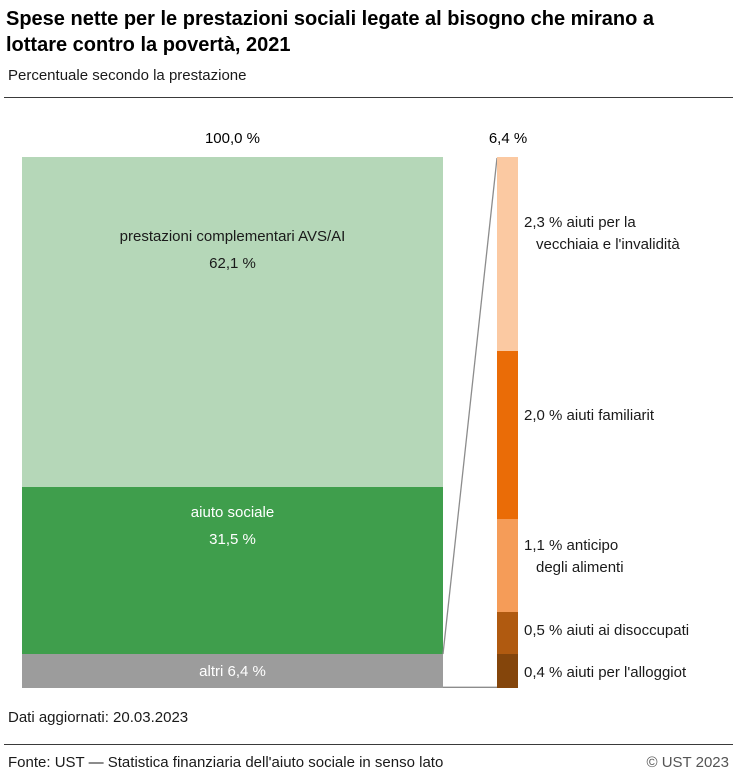  I want to click on main-bar-total-label: 100,0 %, so click(232, 138).